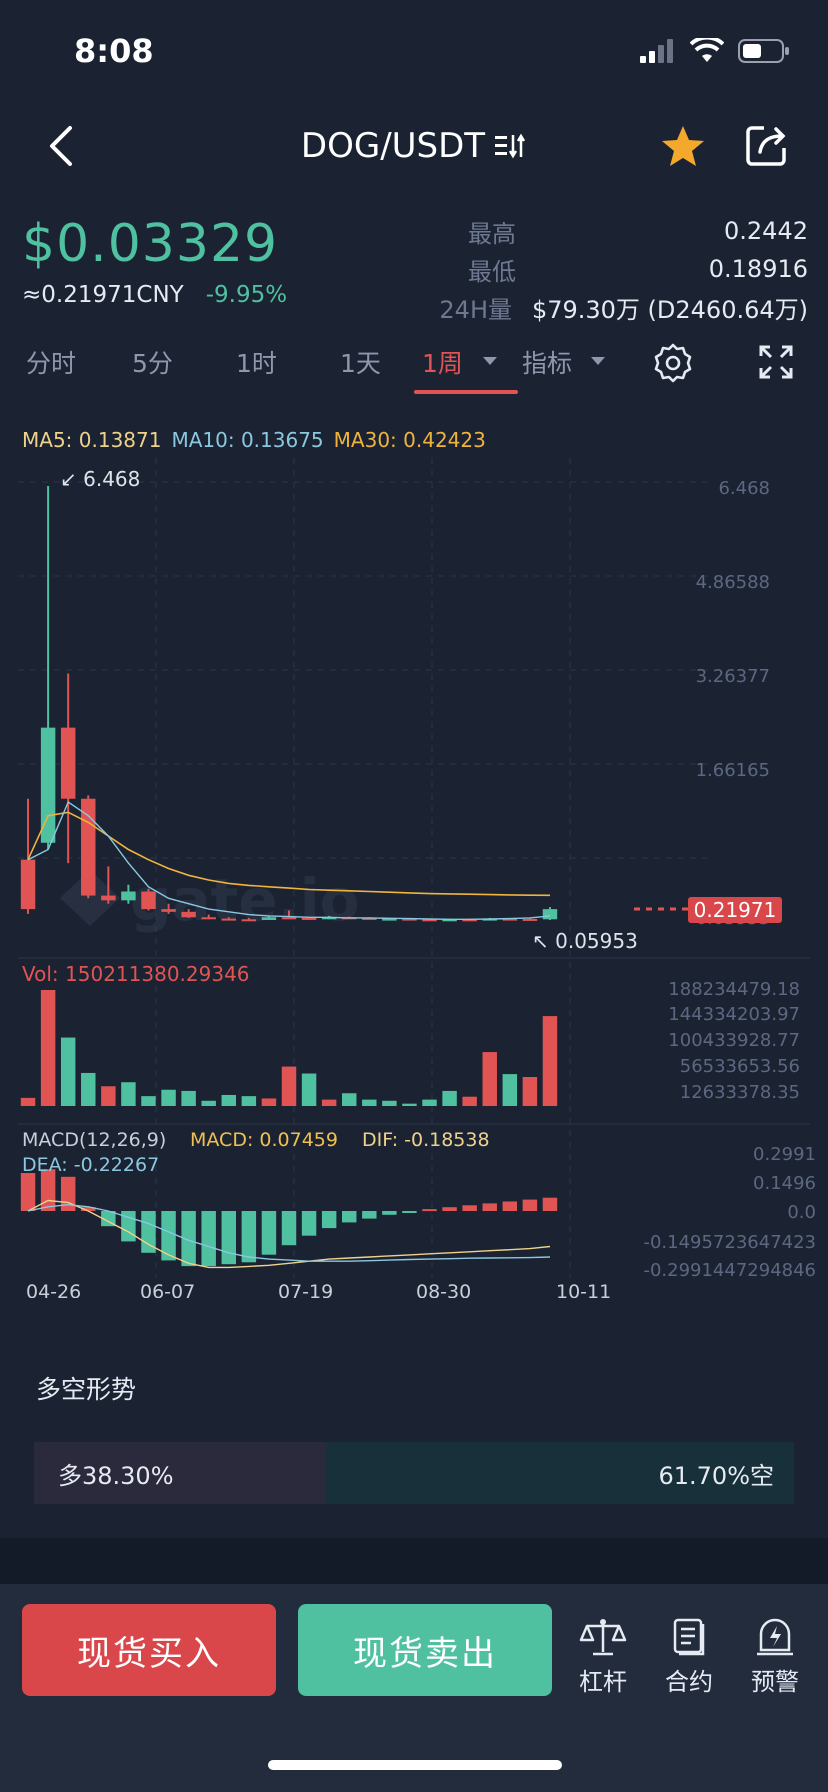 This screenshot has height=1792, width=828. What do you see at coordinates (801, 1212) in the screenshot?
I see `macd-tick-label: 0.0` at bounding box center [801, 1212].